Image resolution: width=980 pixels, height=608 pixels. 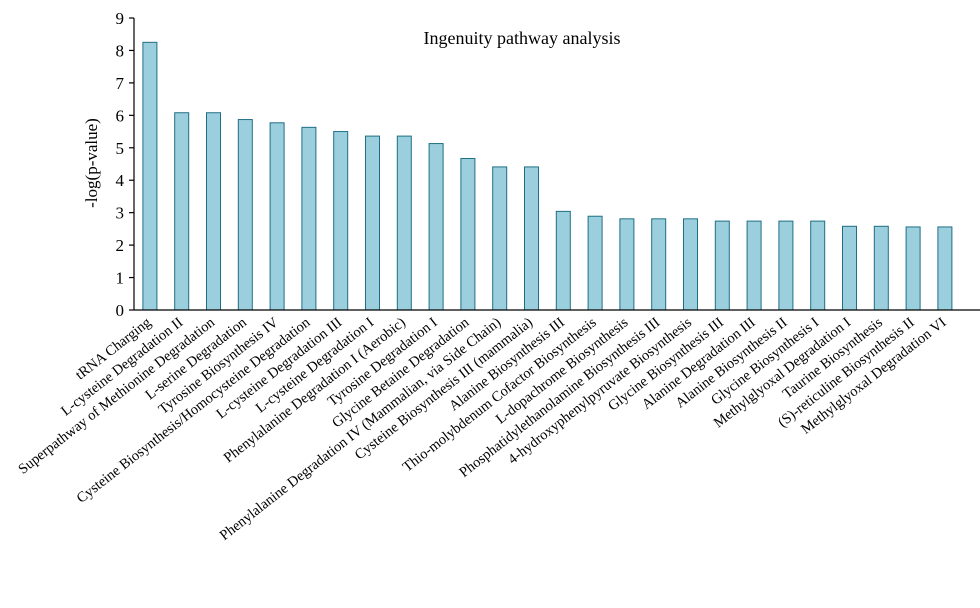 What do you see at coordinates (120, 180) in the screenshot?
I see `y-tick-label: 4` at bounding box center [120, 180].